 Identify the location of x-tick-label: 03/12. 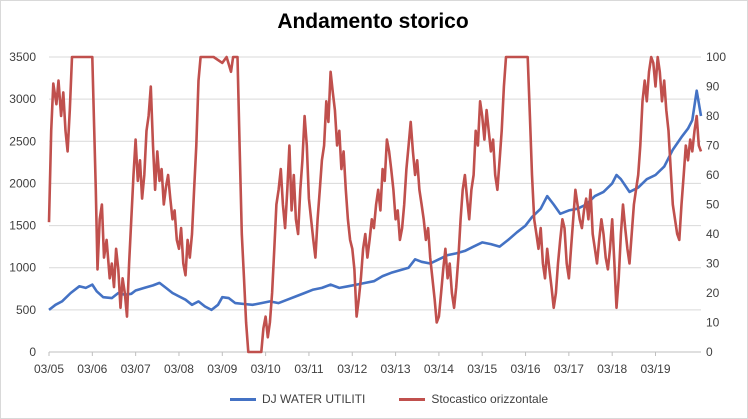
(352, 369).